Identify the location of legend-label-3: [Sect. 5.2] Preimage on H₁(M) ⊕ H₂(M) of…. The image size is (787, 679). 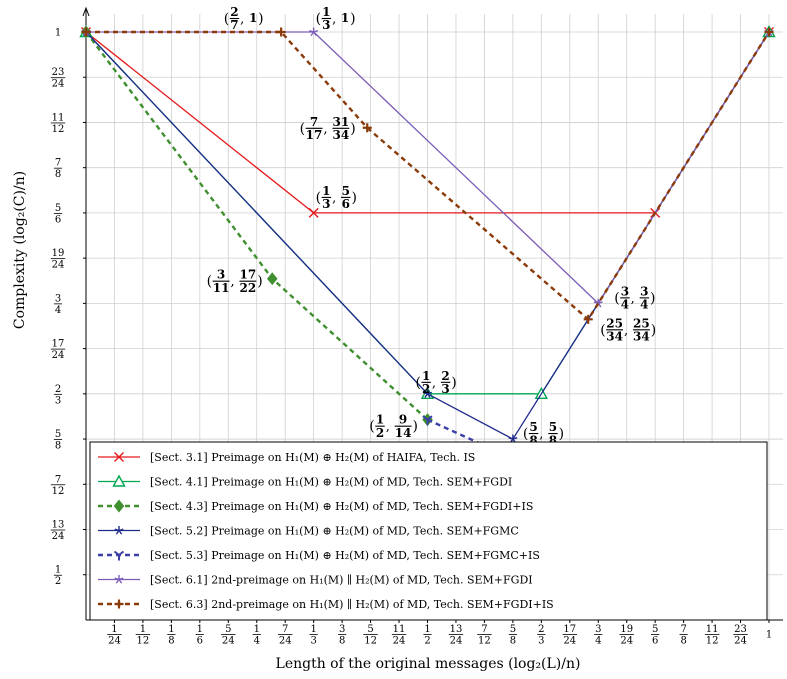
(334, 531).